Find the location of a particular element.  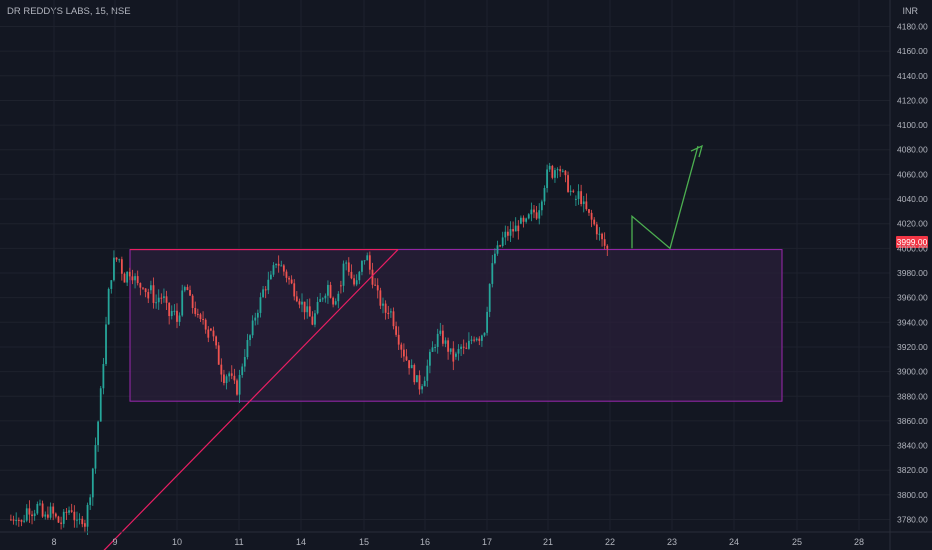

x-axis: 8 9 10 11 14 15 16 17 21 22 23 24 25 28 is located at coordinates (466, 539).